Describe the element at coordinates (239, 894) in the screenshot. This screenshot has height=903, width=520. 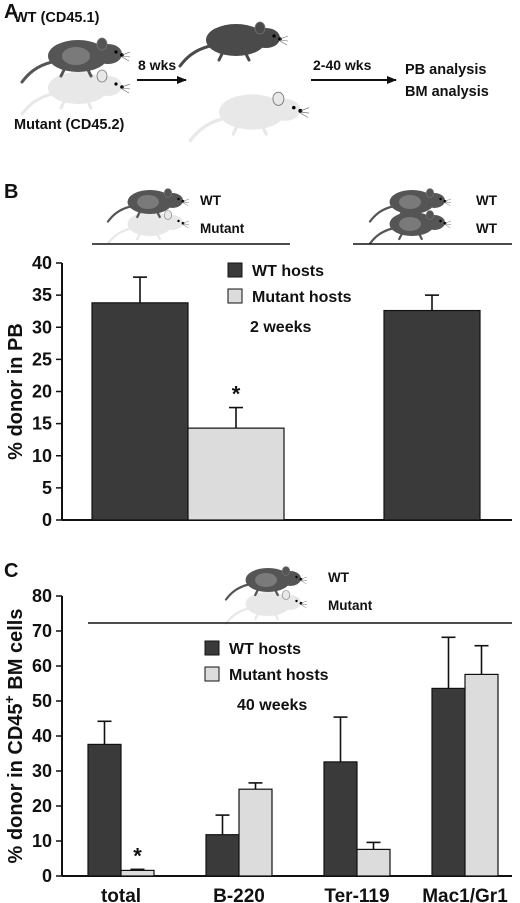
I see `x-tick-label: B-220` at that location.